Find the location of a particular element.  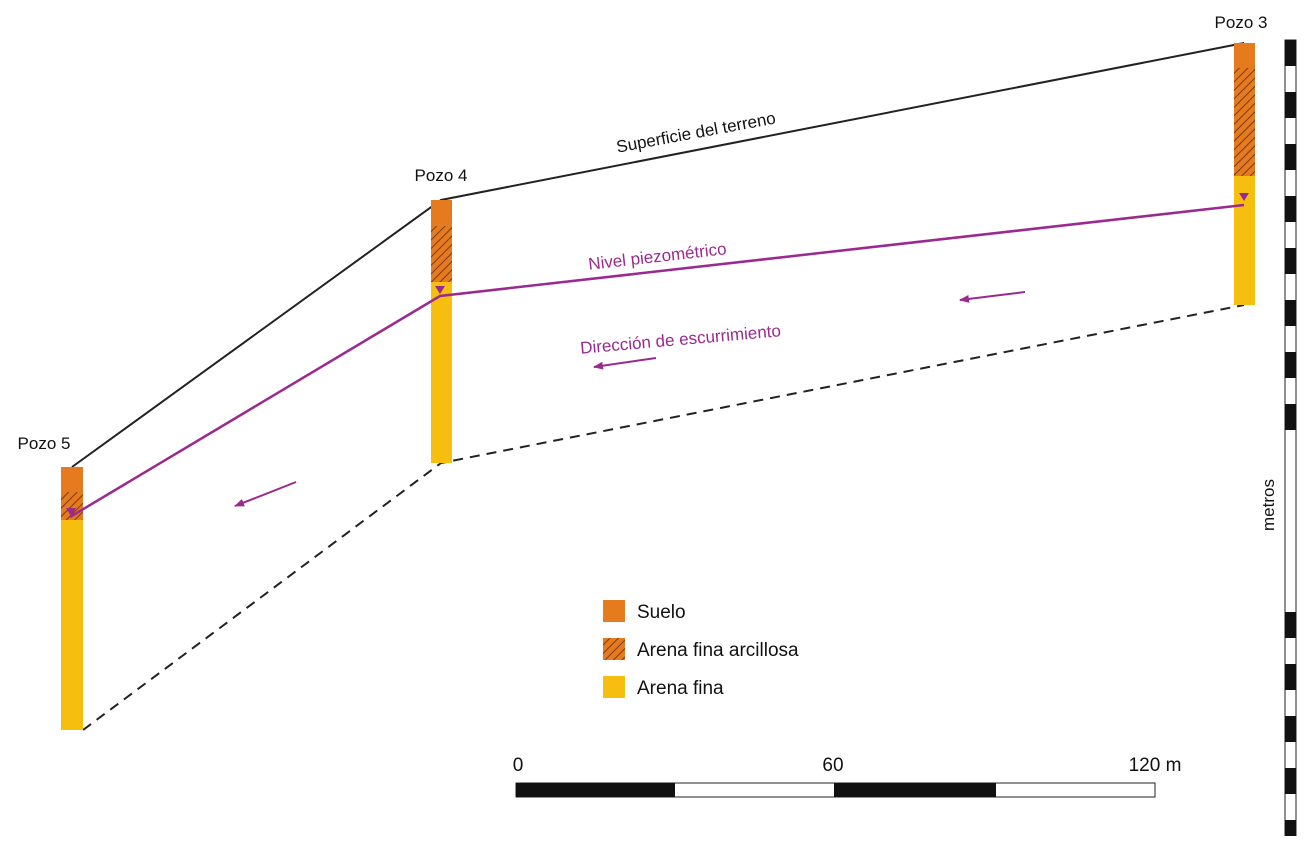

legend-label: Suelo is located at coordinates (661, 612).